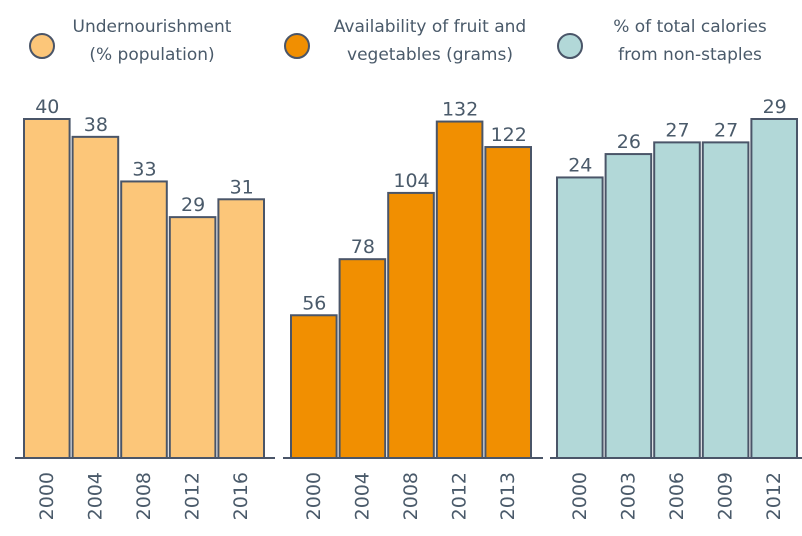 Image resolution: width=802 pixels, height=536 pixels. Describe the element at coordinates (677, 496) in the screenshot. I see `x-tick-label: 2006` at that location.